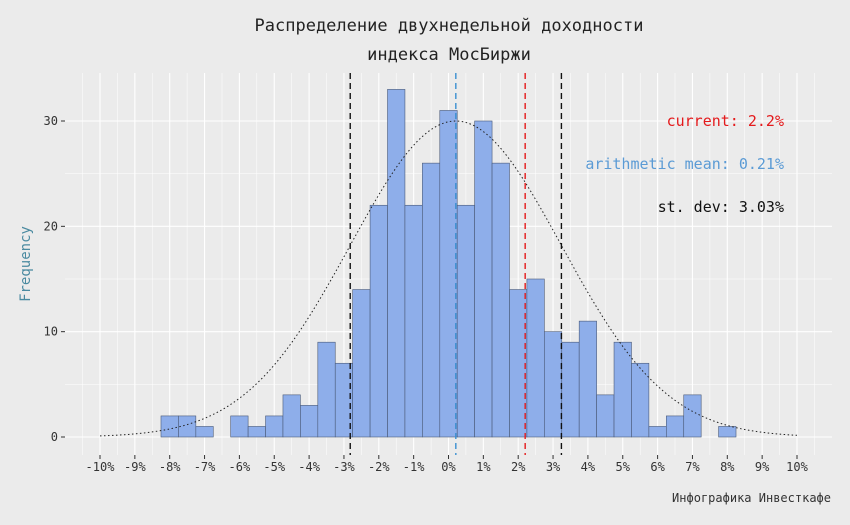 The image size is (850, 525). Describe the element at coordinates (54, 279) in the screenshot. I see `y-axis: 0 10 20 30` at that location.